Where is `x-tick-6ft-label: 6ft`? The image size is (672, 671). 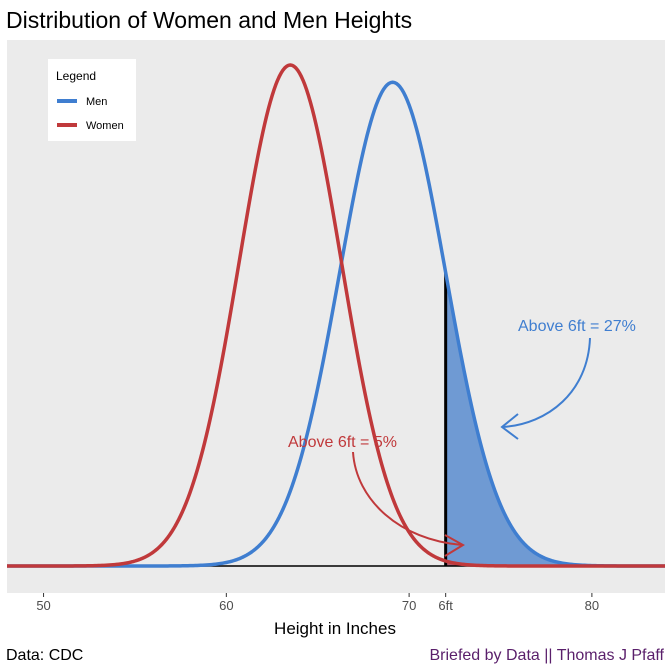 x-tick-6ft-label: 6ft is located at coordinates (445, 605).